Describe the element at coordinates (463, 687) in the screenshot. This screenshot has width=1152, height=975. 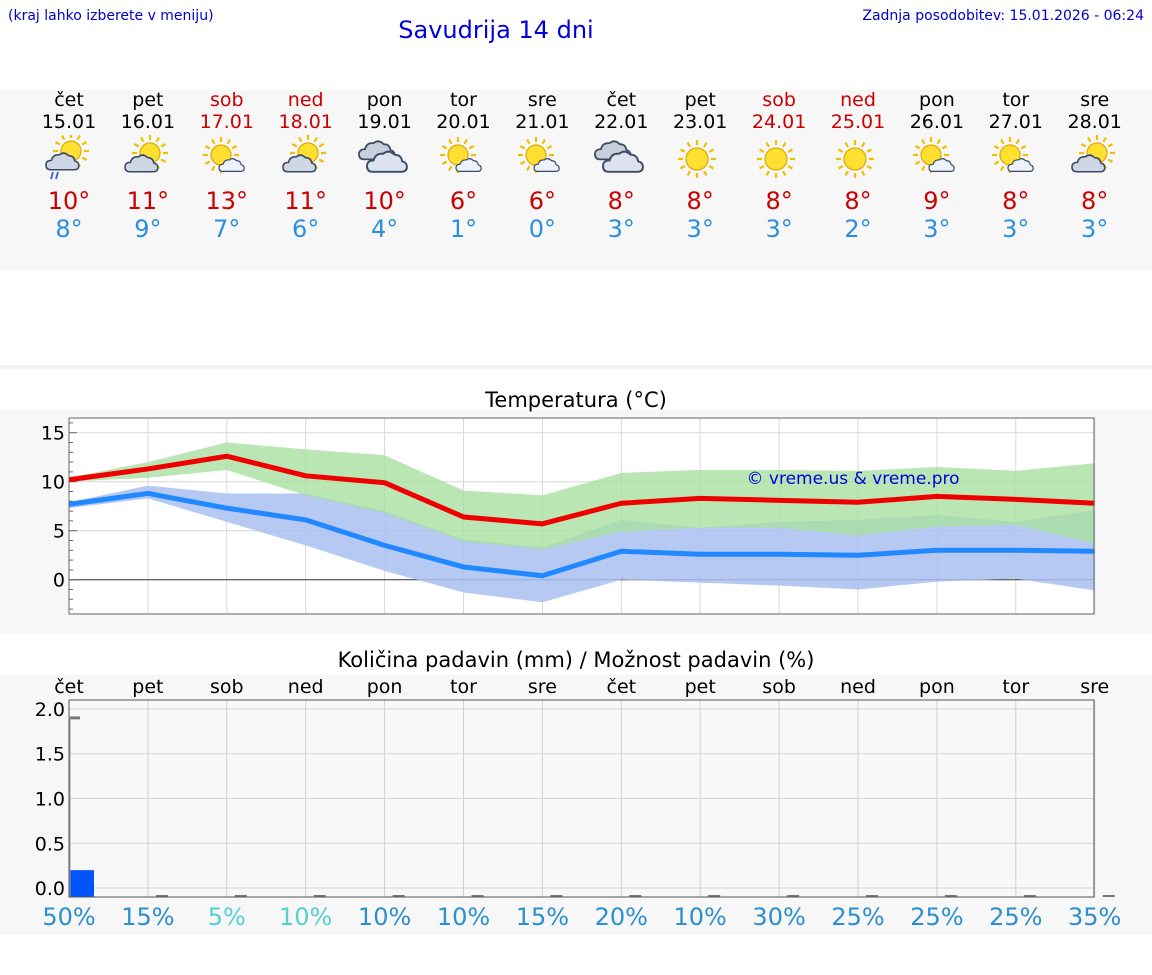
I see `x-category-label: tor` at that location.